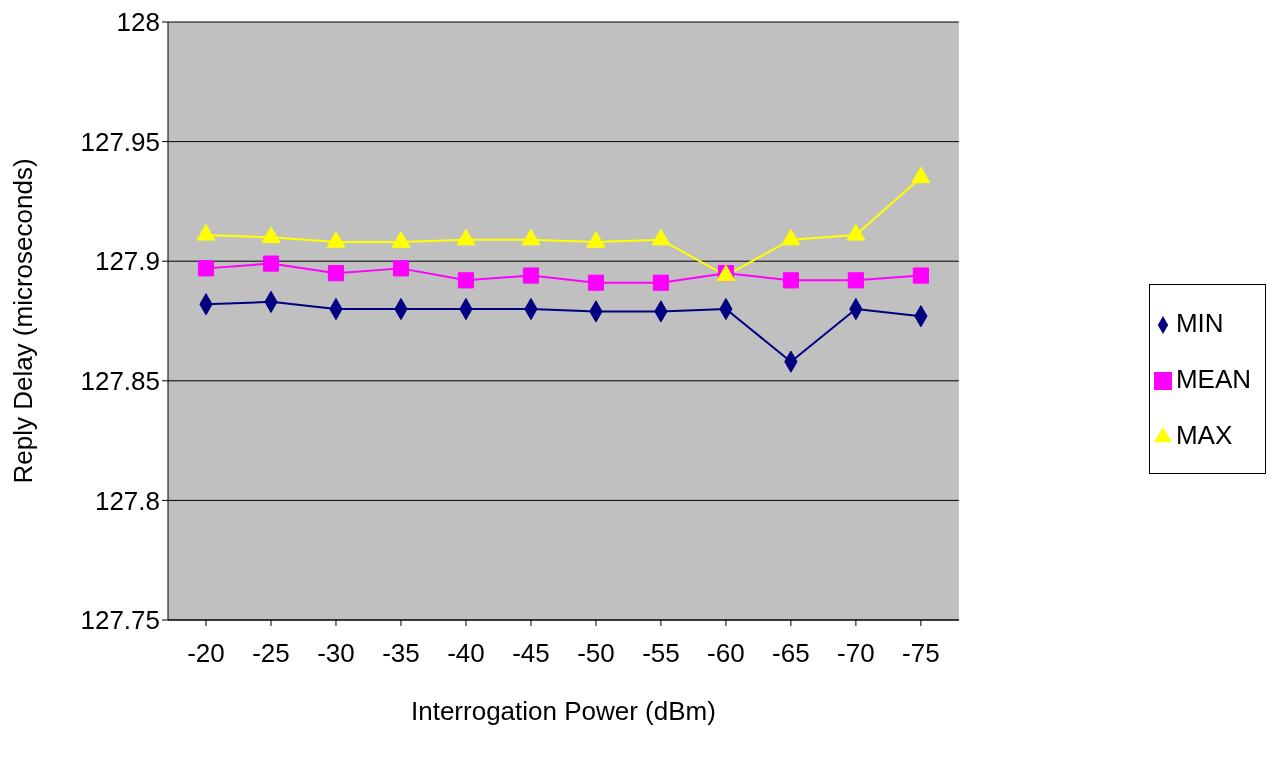 Image resolution: width=1274 pixels, height=758 pixels. I want to click on y-tick-label: 128, so click(138, 22).